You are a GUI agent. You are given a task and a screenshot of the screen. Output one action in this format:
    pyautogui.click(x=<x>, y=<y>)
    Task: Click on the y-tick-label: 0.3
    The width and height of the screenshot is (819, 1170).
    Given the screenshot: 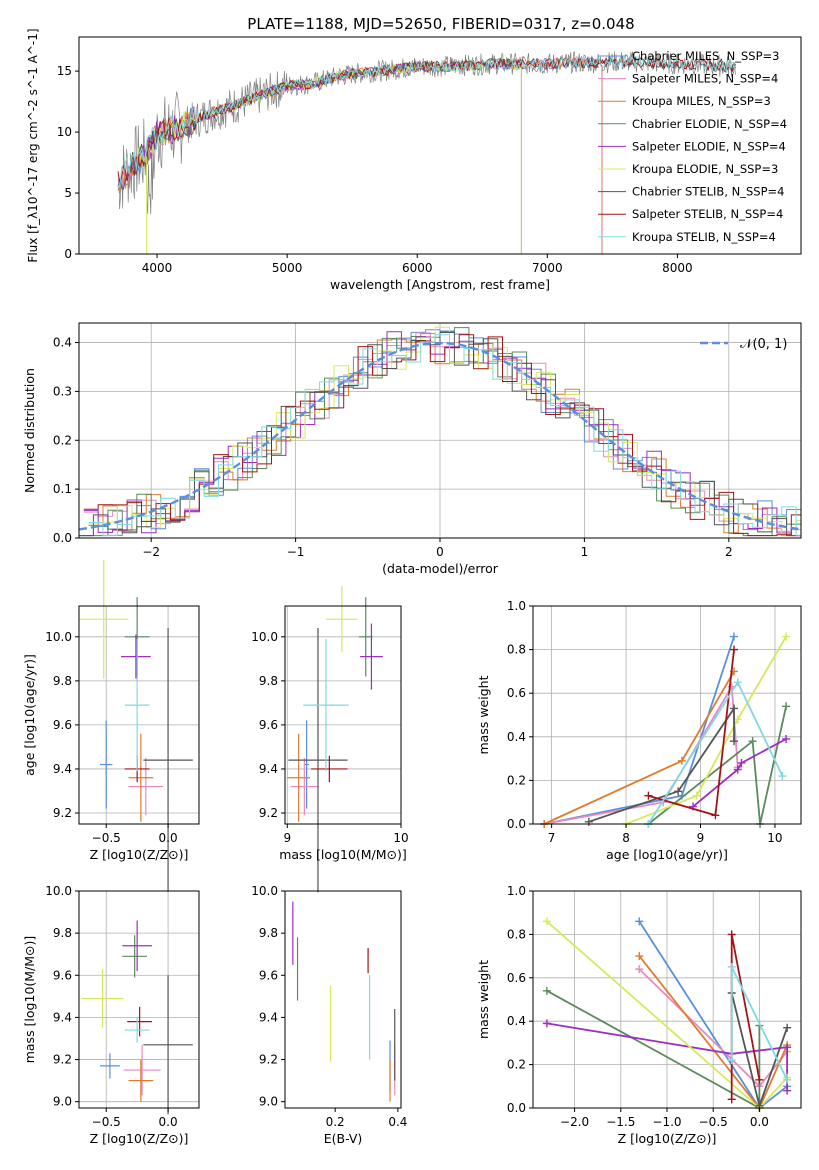 What is the action you would take?
    pyautogui.click(x=62, y=391)
    